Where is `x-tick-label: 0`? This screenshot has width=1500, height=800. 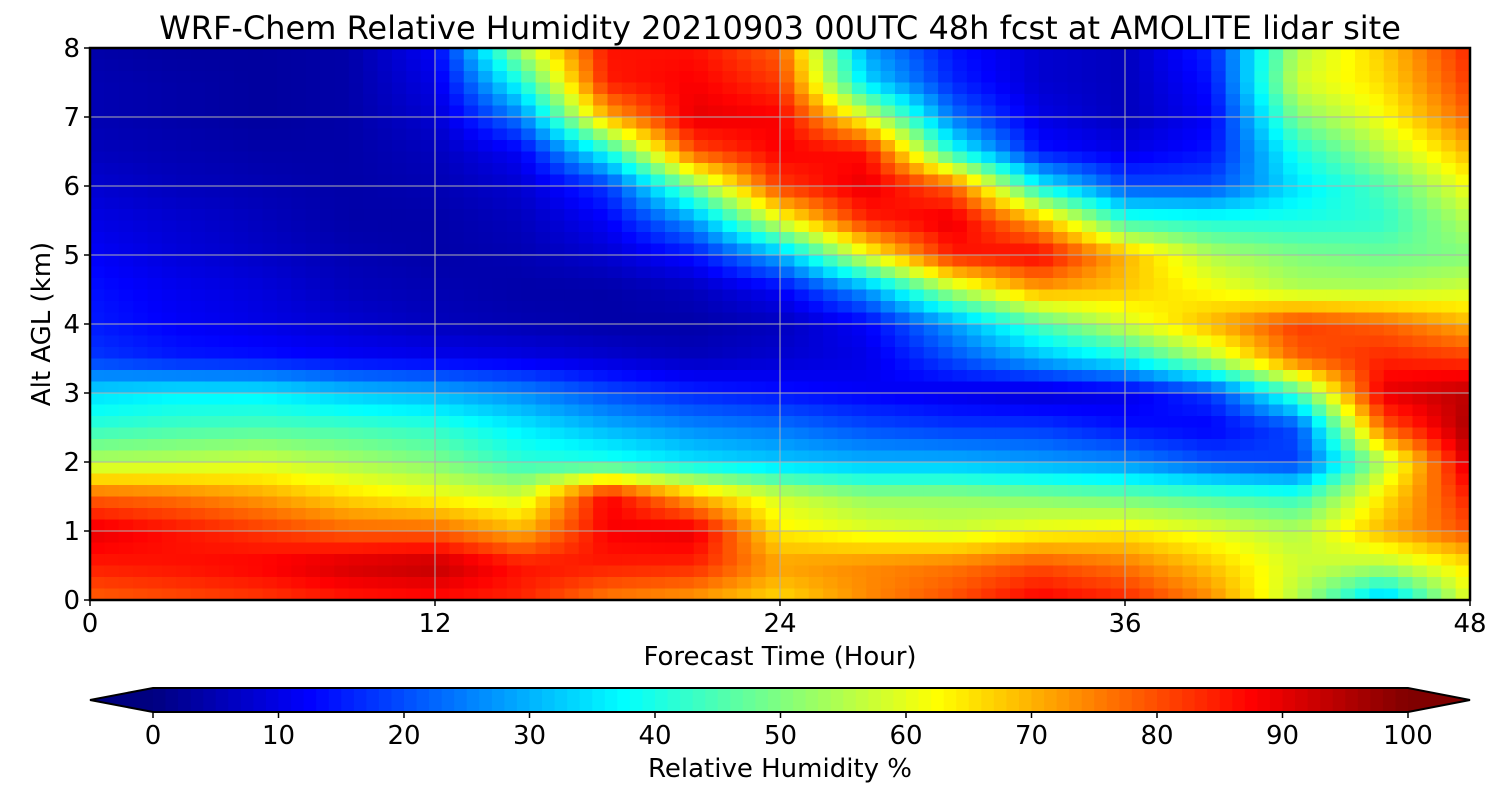
x-tick-label: 0 is located at coordinates (90, 624).